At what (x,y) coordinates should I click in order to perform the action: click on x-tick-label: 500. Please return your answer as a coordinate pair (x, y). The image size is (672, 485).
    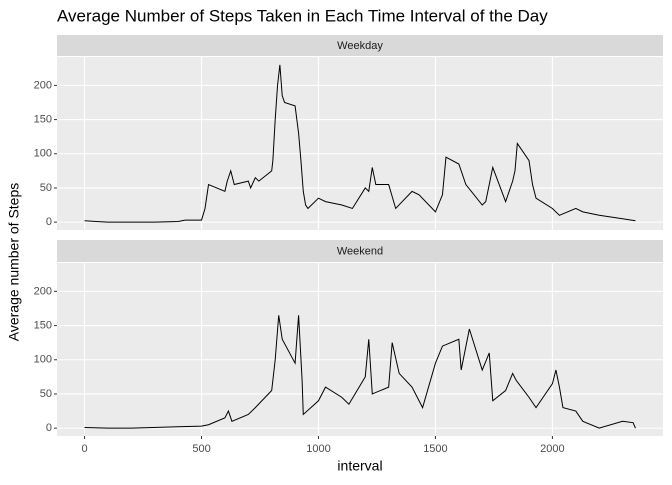
    Looking at the image, I should click on (201, 449).